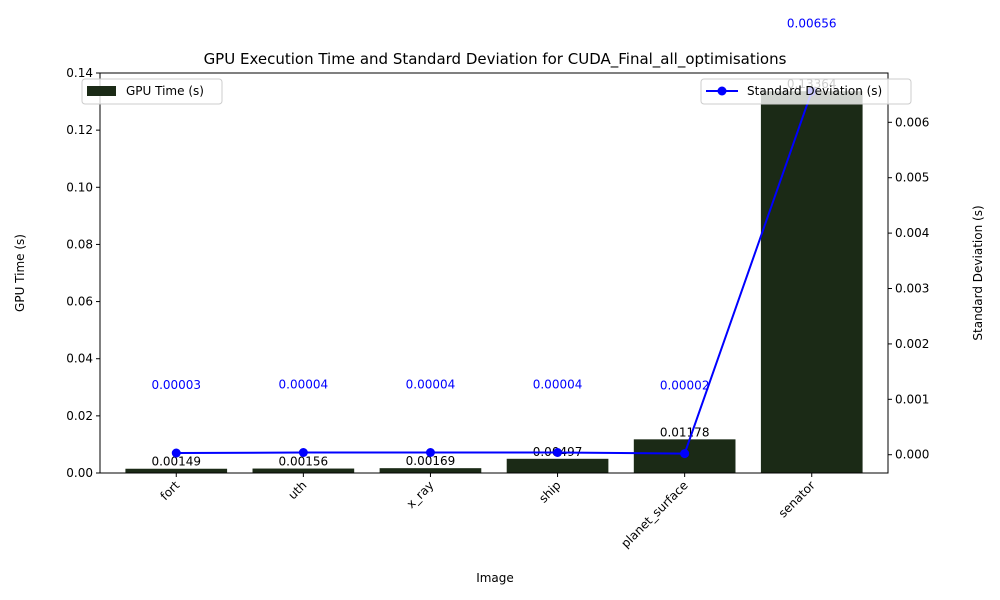 The height and width of the screenshot is (600, 1000). I want to click on y2-tick-label: 0.002, so click(912, 344).